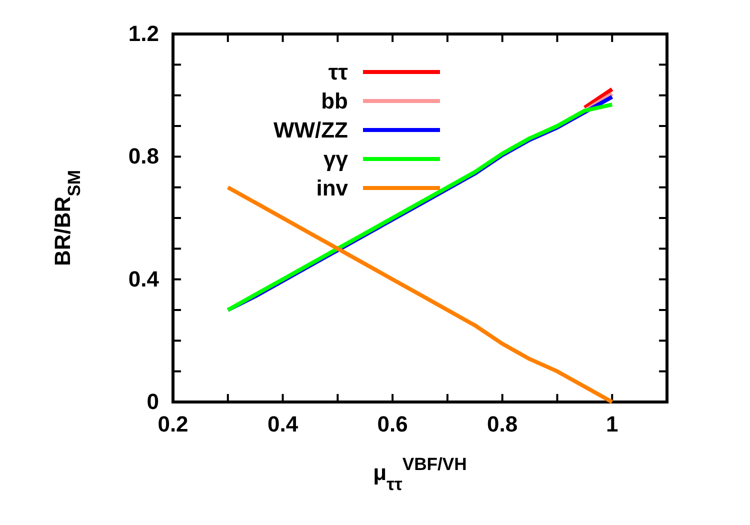 Image resolution: width=750 pixels, height=525 pixels. I want to click on y-tick-label: 0.4, so click(144, 279).